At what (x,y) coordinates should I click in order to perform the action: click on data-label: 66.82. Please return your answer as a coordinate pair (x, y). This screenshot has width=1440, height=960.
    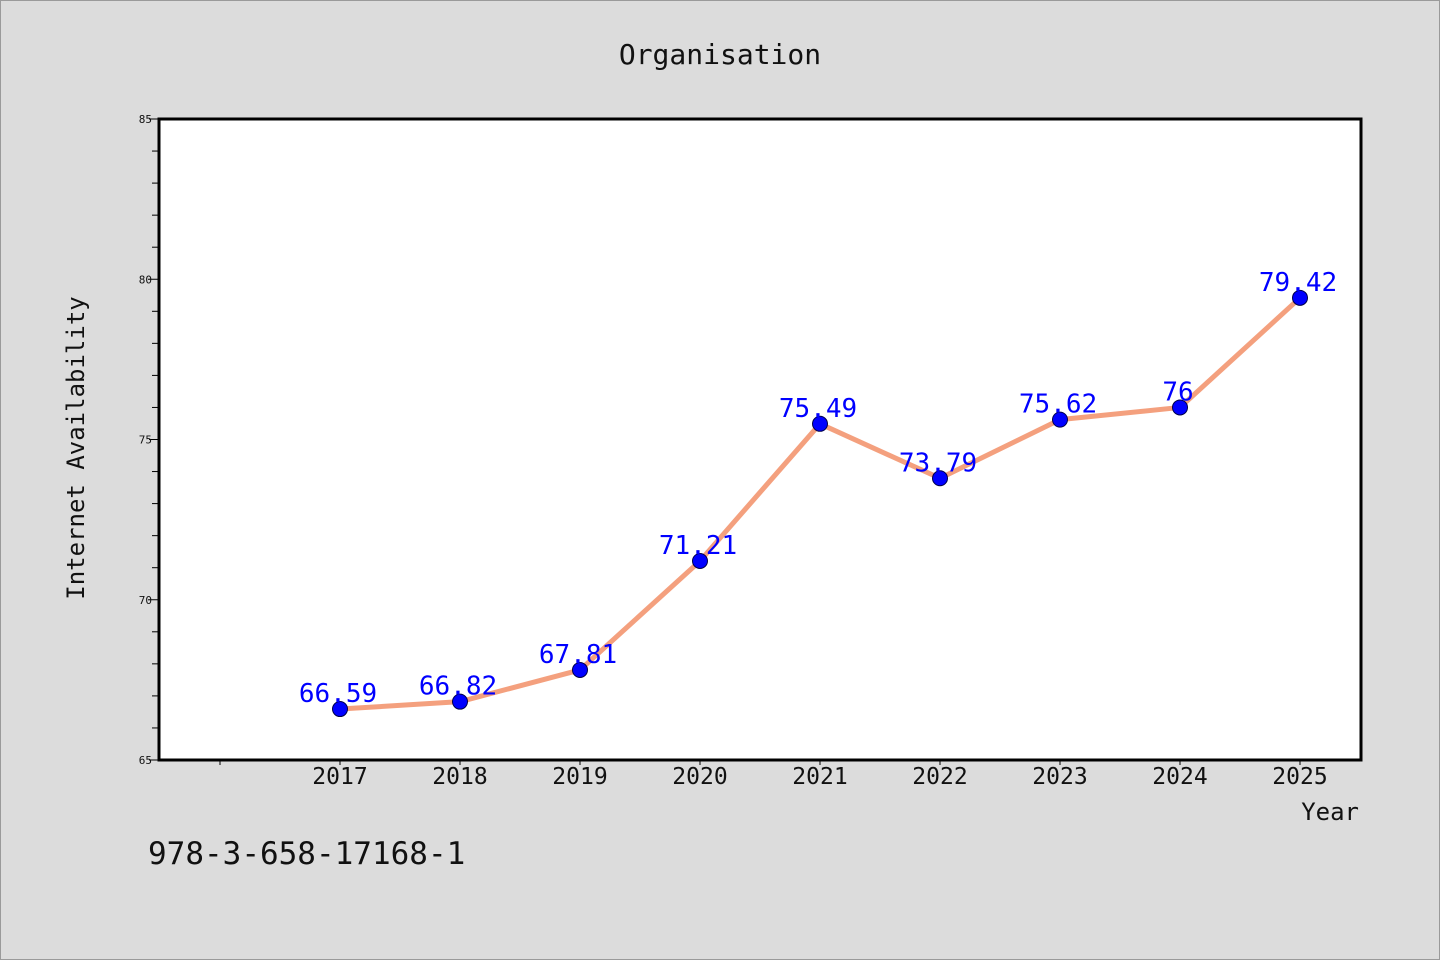
    Looking at the image, I should click on (458, 687).